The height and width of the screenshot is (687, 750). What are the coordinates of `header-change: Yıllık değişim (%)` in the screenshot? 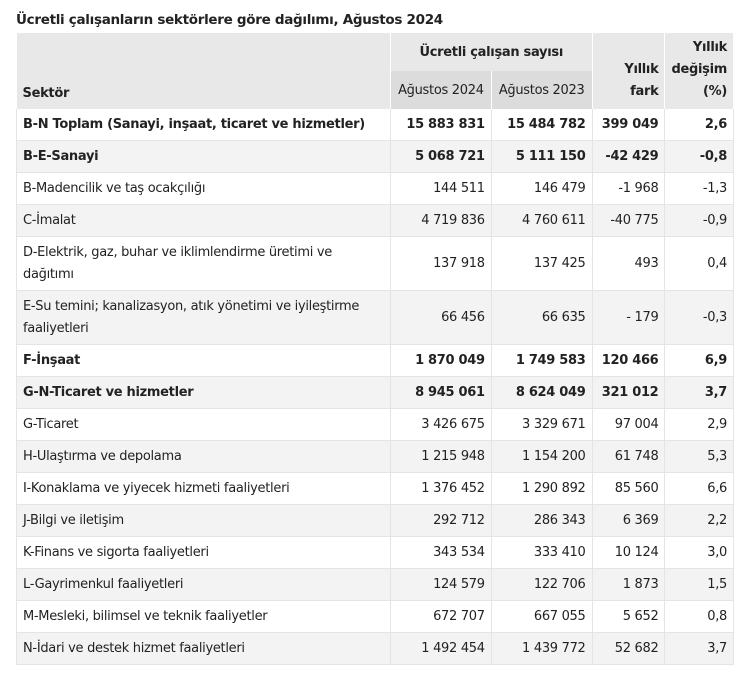 It's located at (699, 71).